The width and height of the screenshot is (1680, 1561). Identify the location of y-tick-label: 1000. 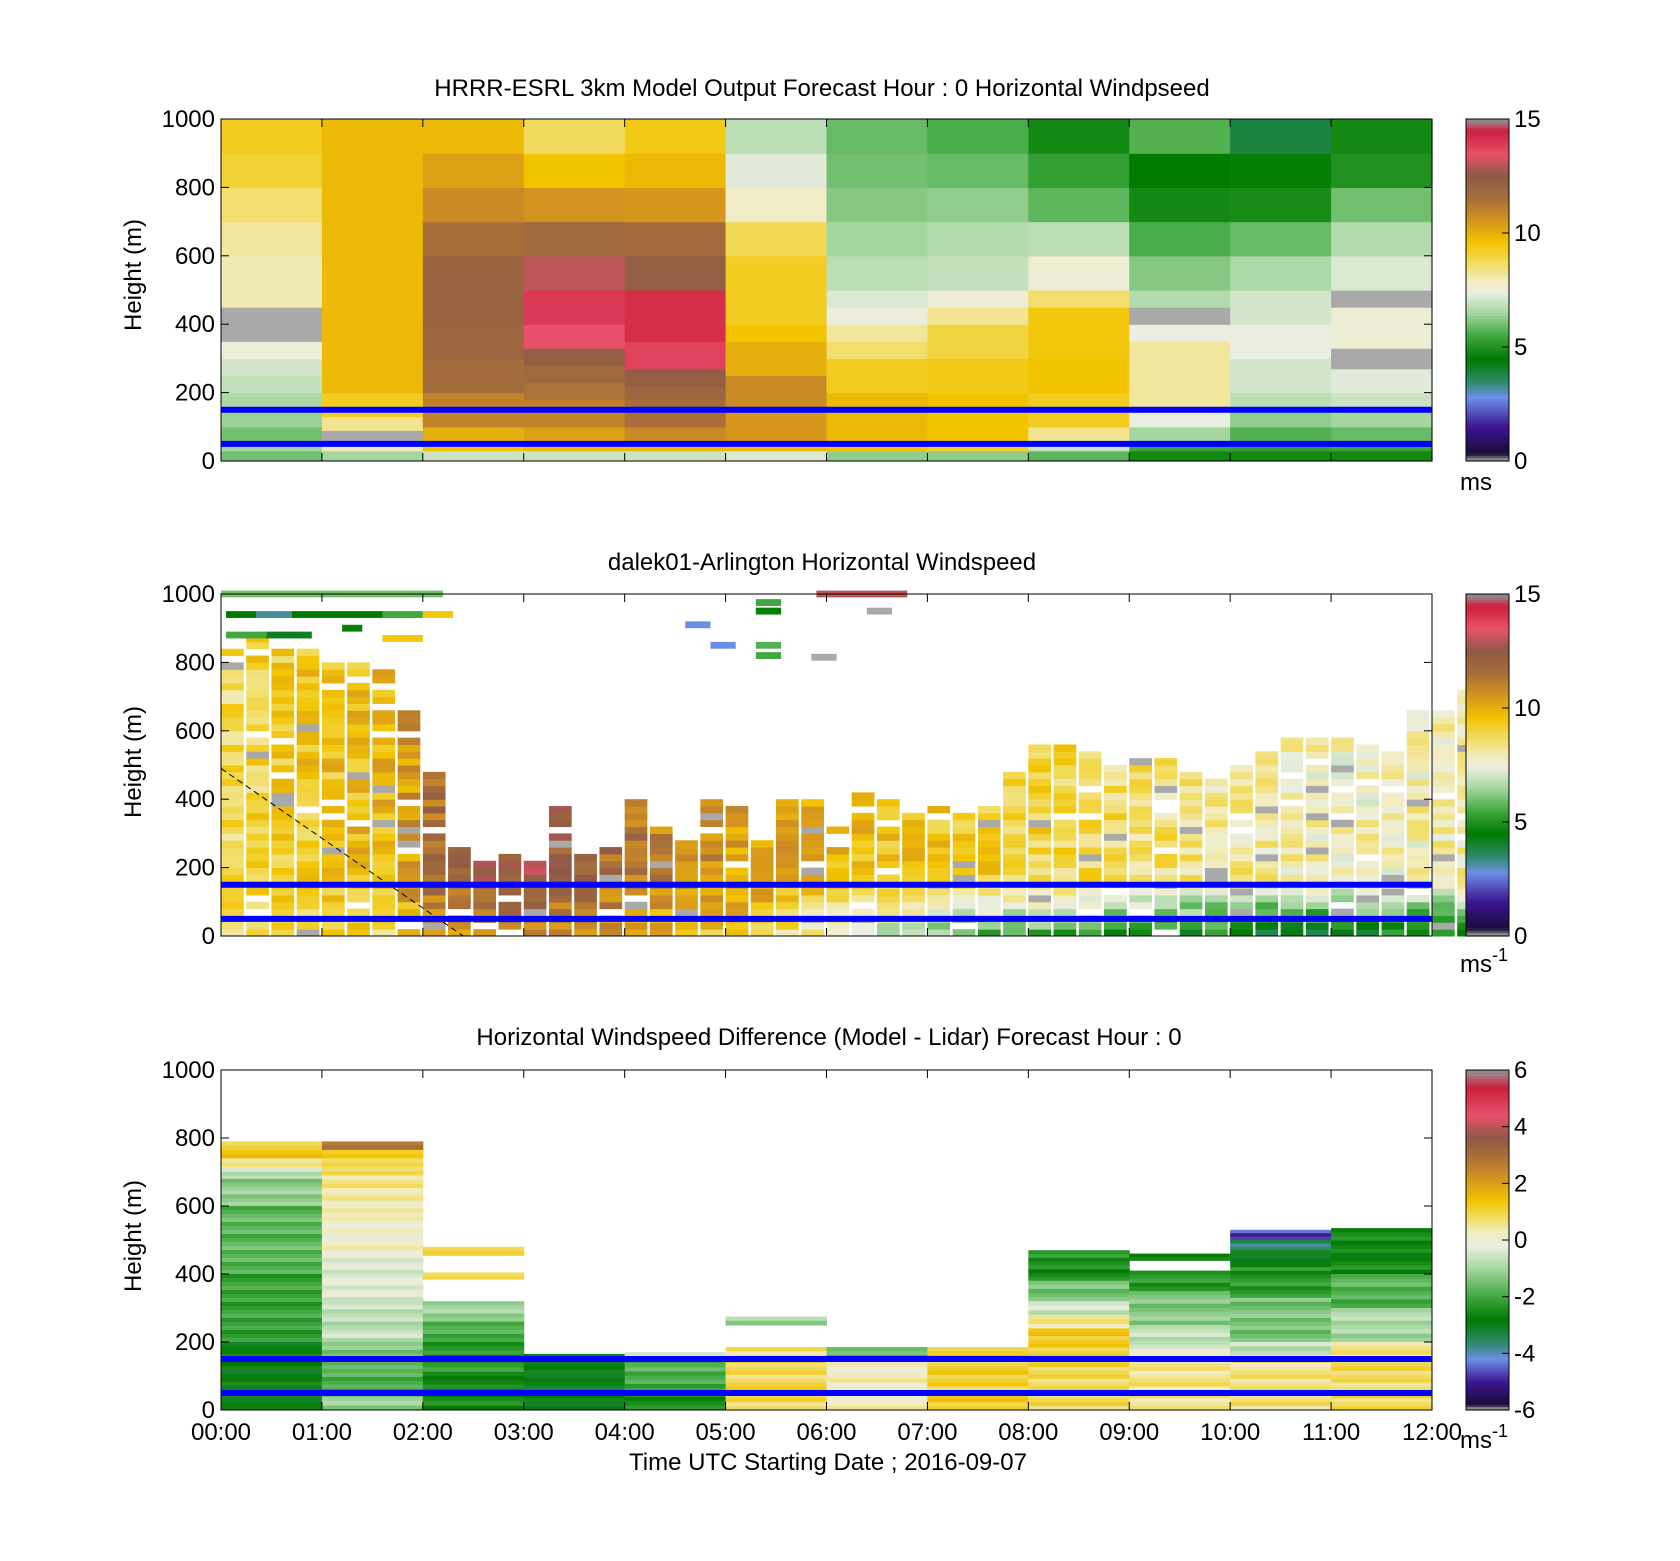
(188, 119).